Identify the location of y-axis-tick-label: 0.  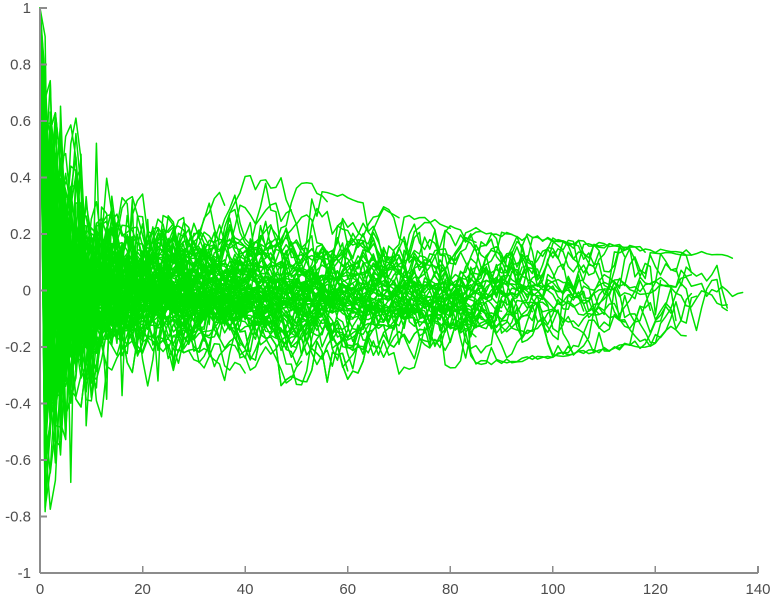
(27, 291).